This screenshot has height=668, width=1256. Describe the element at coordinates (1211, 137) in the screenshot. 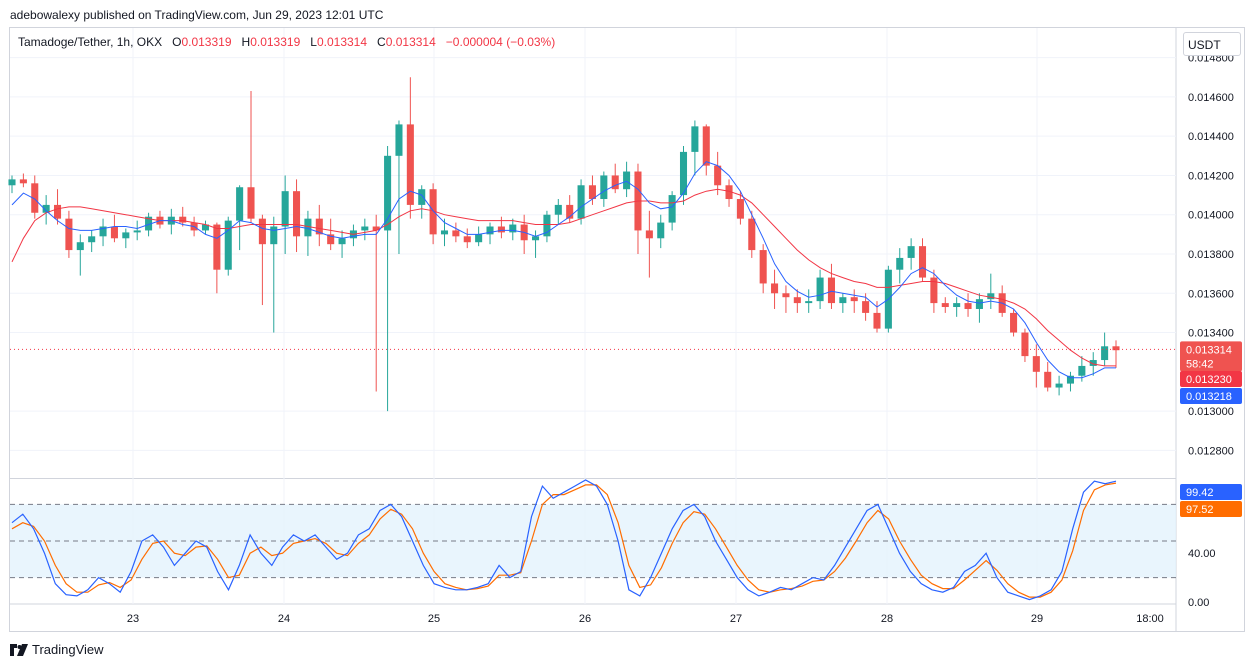

I see `price-tick-label: 0.014400` at that location.